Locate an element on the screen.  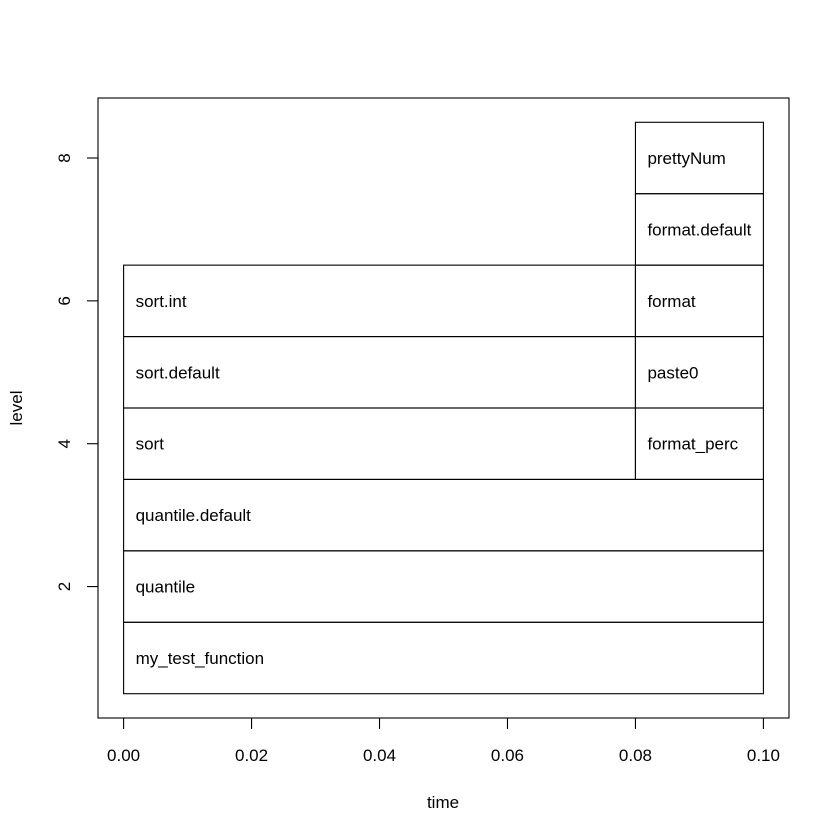
frame-label: sort.int is located at coordinates (161, 301).